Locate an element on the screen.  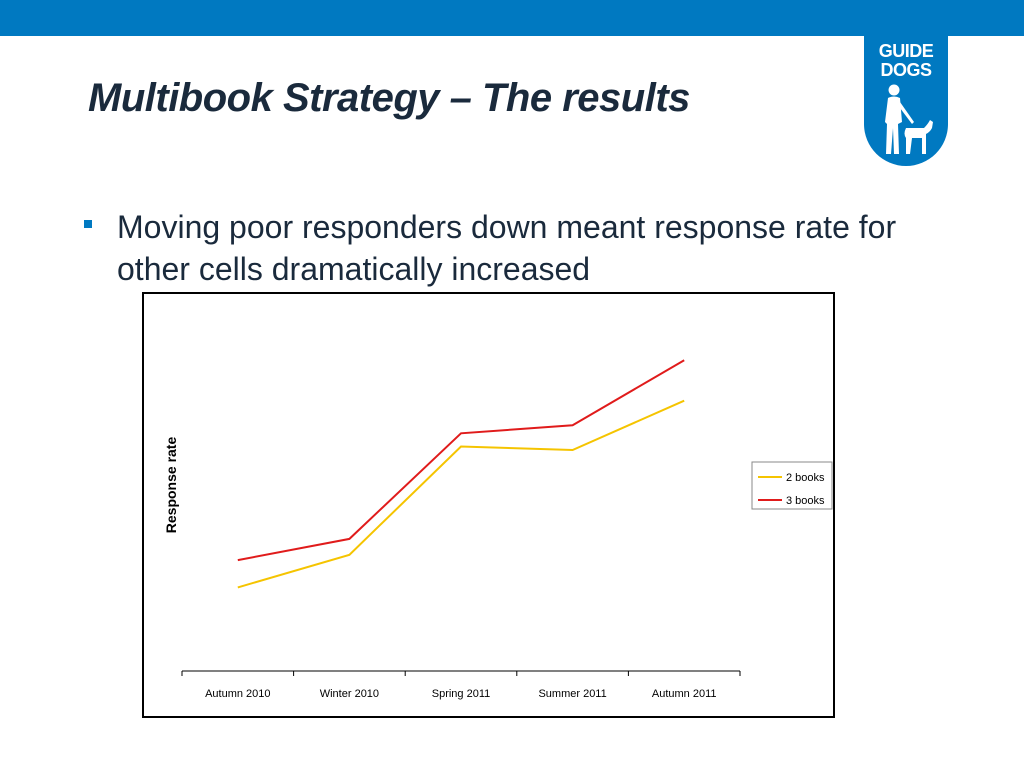
logo-wordmark: GUIDE DOGS is located at coordinates (906, 61).